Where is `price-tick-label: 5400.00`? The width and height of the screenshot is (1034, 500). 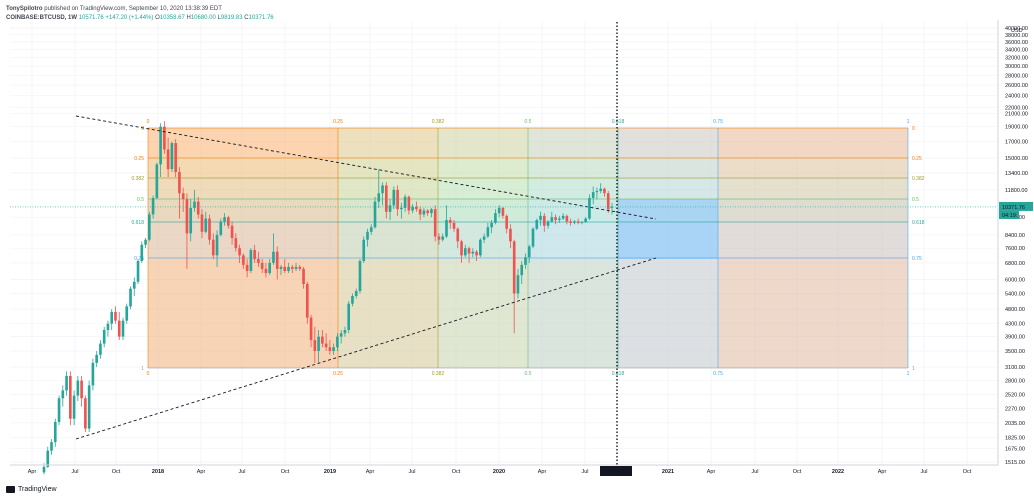
price-tick-label: 5400.00 is located at coordinates (1015, 294).